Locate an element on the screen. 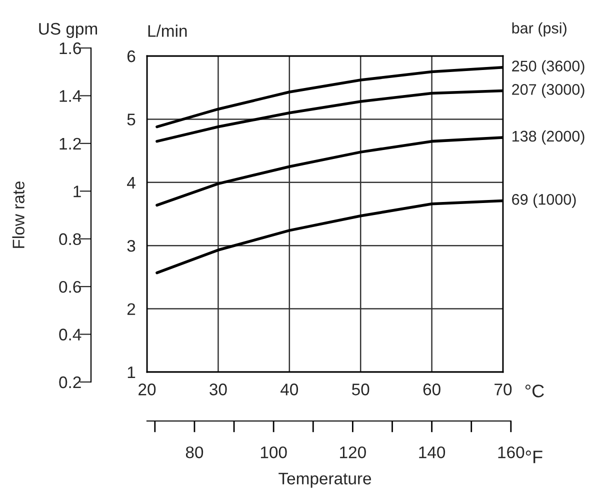 The width and height of the screenshot is (615, 491). y-tick-label: 2 is located at coordinates (131, 309).